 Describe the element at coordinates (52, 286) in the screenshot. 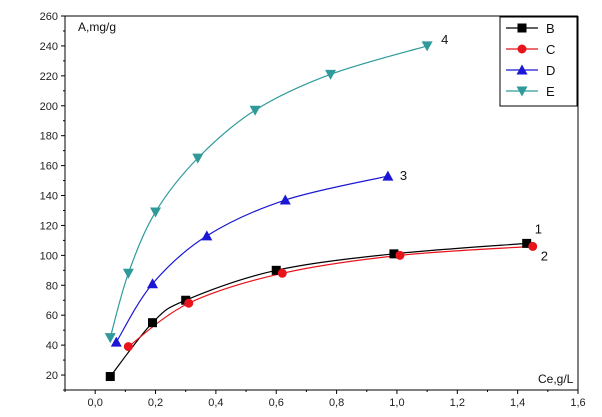

I see `y-tick-label: 80` at that location.